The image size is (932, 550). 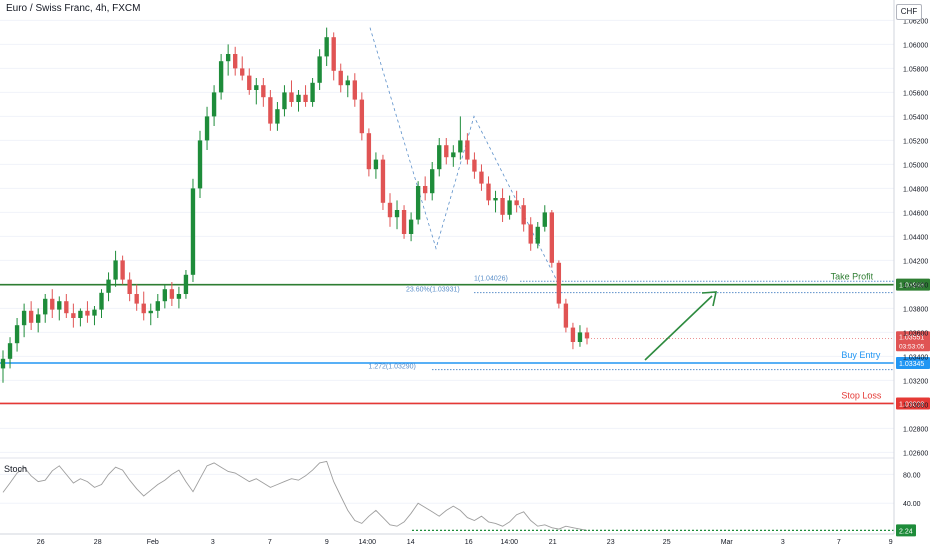 I want to click on time-tick-label: 3, so click(x=213, y=542).